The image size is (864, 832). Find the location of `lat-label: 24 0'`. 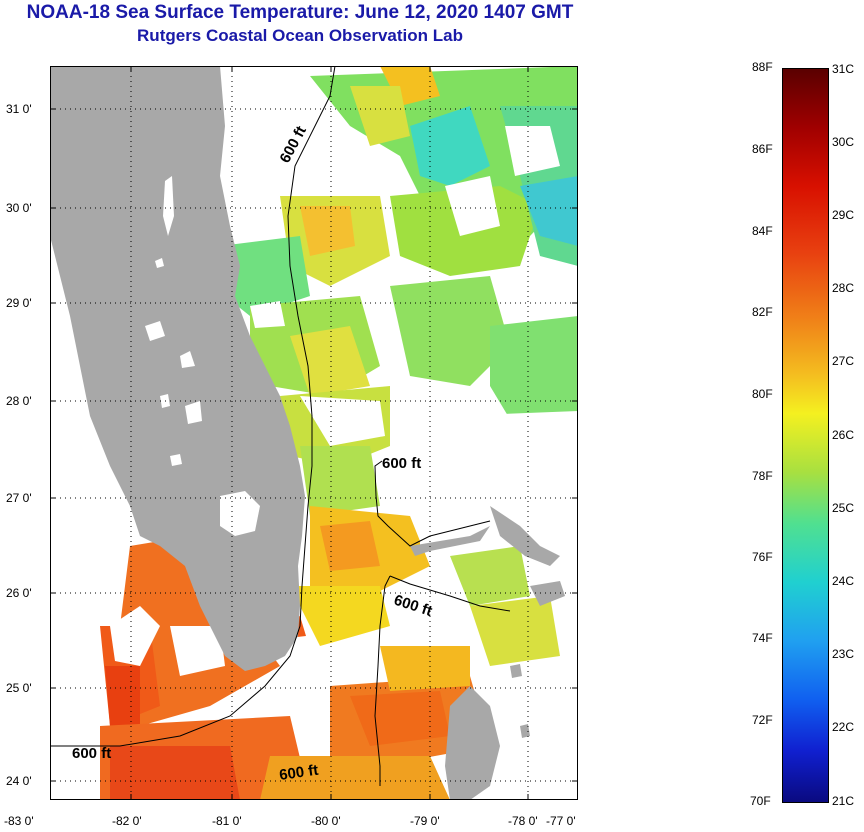

lat-label: 24 0' is located at coordinates (19, 781).